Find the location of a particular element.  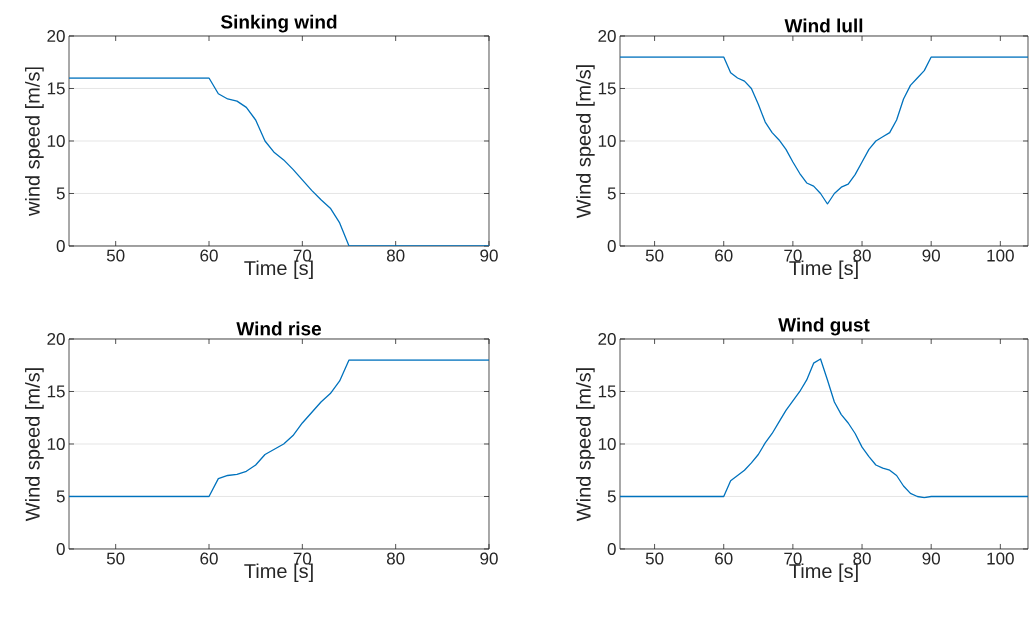

chart-title: Wind gust is located at coordinates (824, 326).